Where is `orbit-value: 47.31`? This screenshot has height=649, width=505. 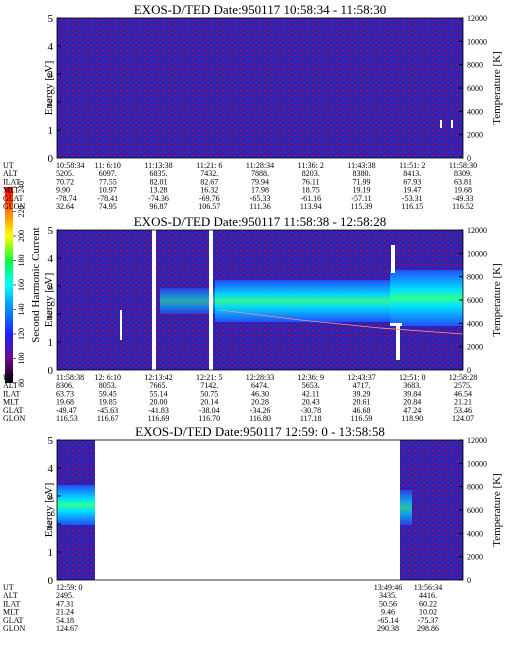 orbit-value: 47.31 is located at coordinates (65, 603).